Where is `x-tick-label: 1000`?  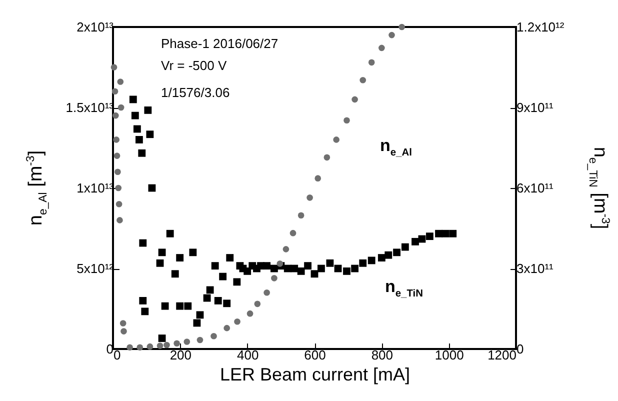 x-tick-label: 1000 is located at coordinates (449, 355).